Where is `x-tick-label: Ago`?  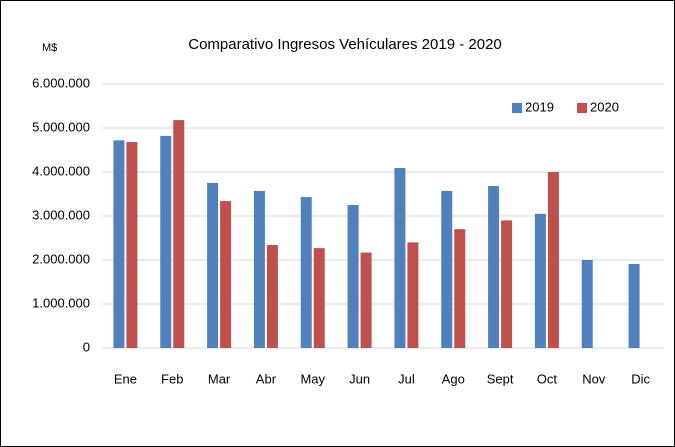 x-tick-label: Ago is located at coordinates (453, 378).